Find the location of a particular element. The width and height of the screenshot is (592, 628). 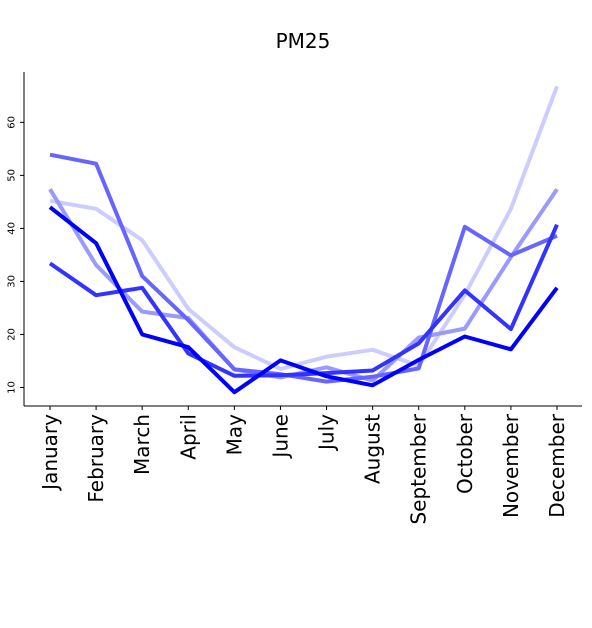

x-tick-label: December is located at coordinates (557, 465).